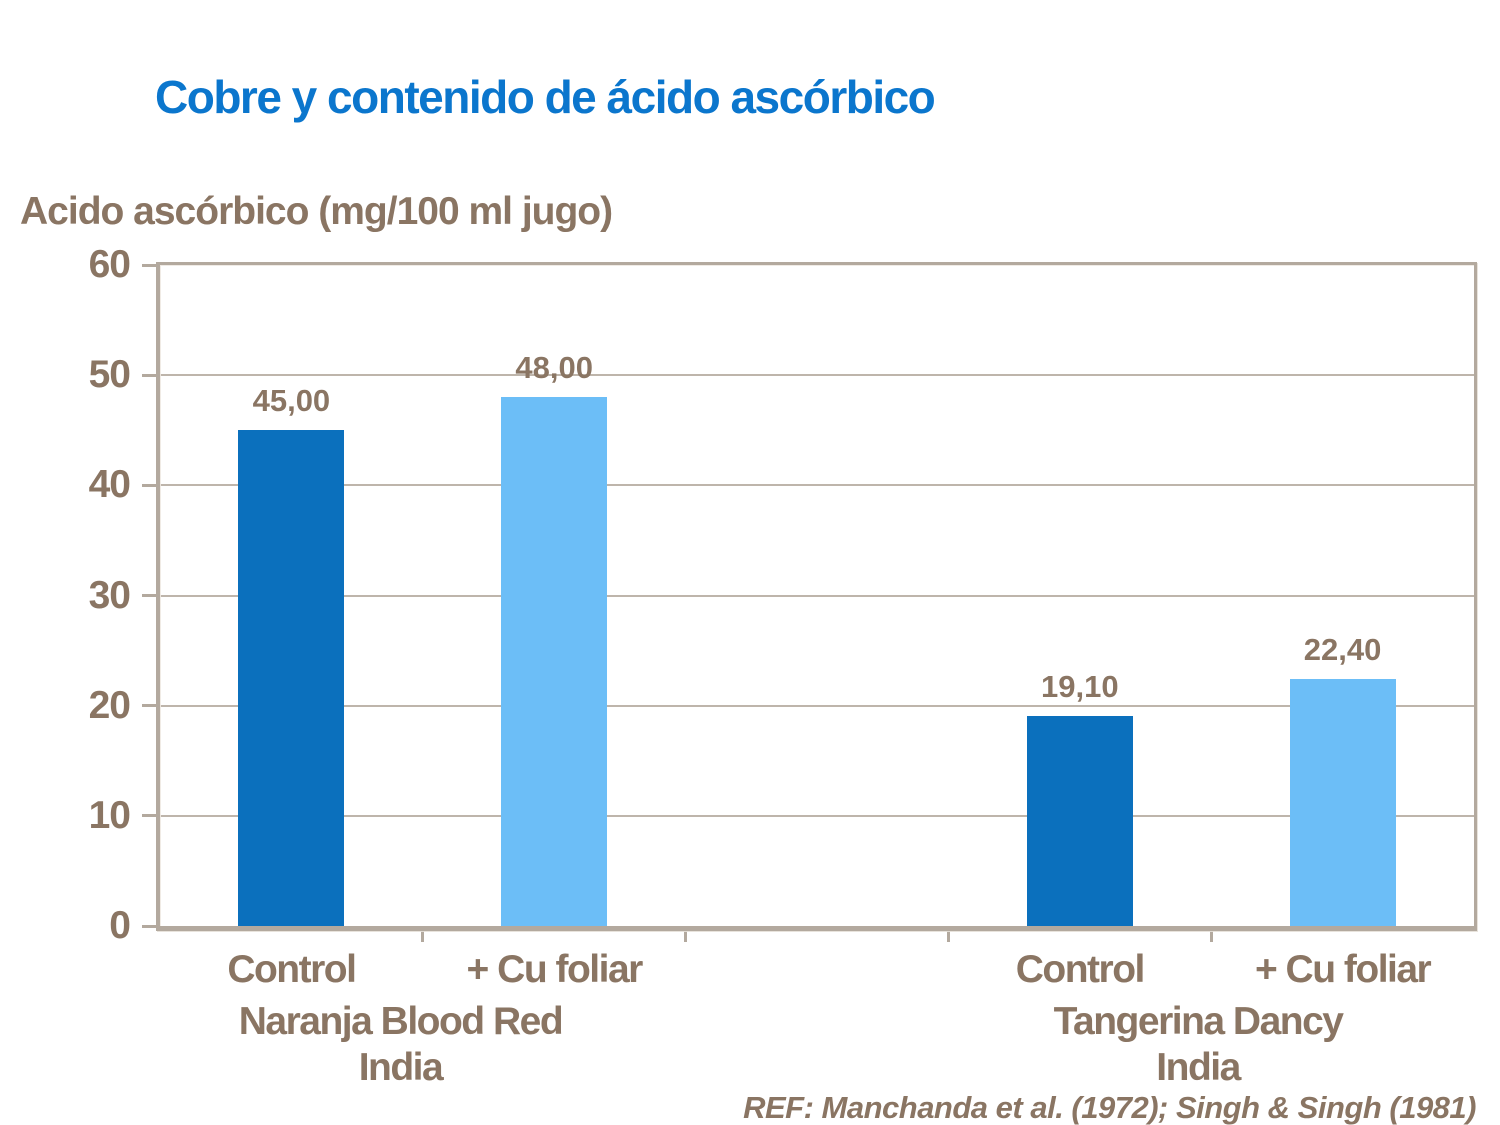  Describe the element at coordinates (1080, 686) in the screenshot. I see `bar-value-label-3: 19,10` at that location.